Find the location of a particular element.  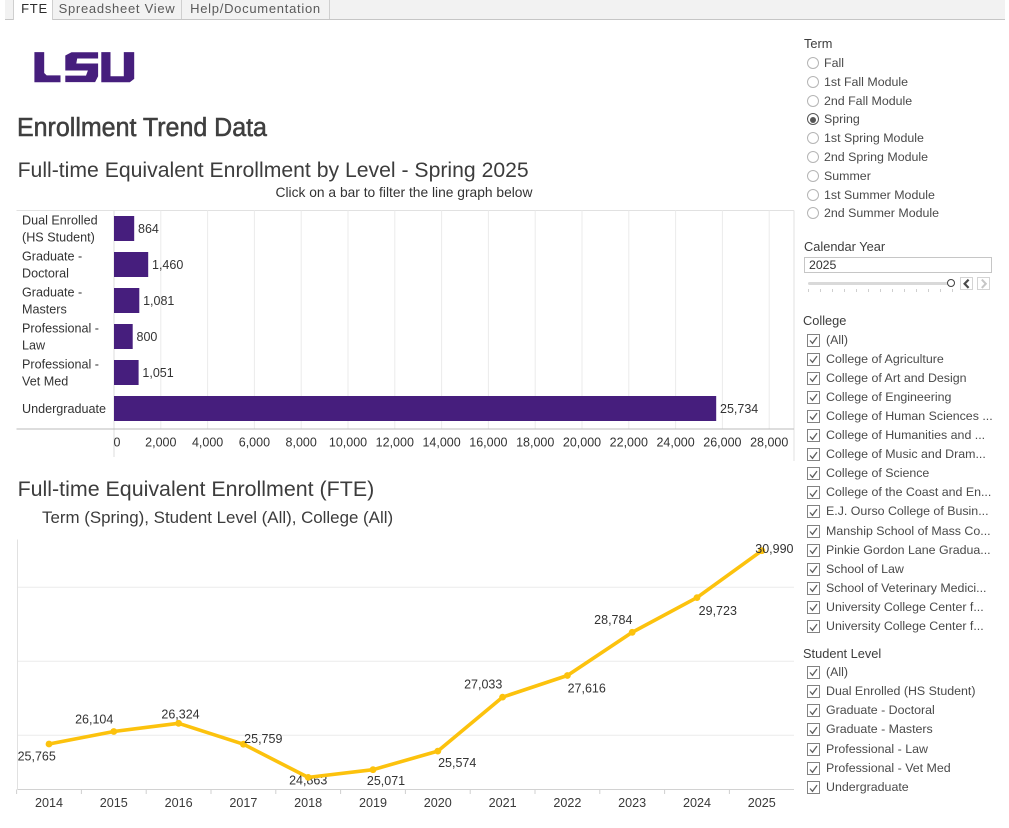

svg-text: 2017 is located at coordinates (243, 803).